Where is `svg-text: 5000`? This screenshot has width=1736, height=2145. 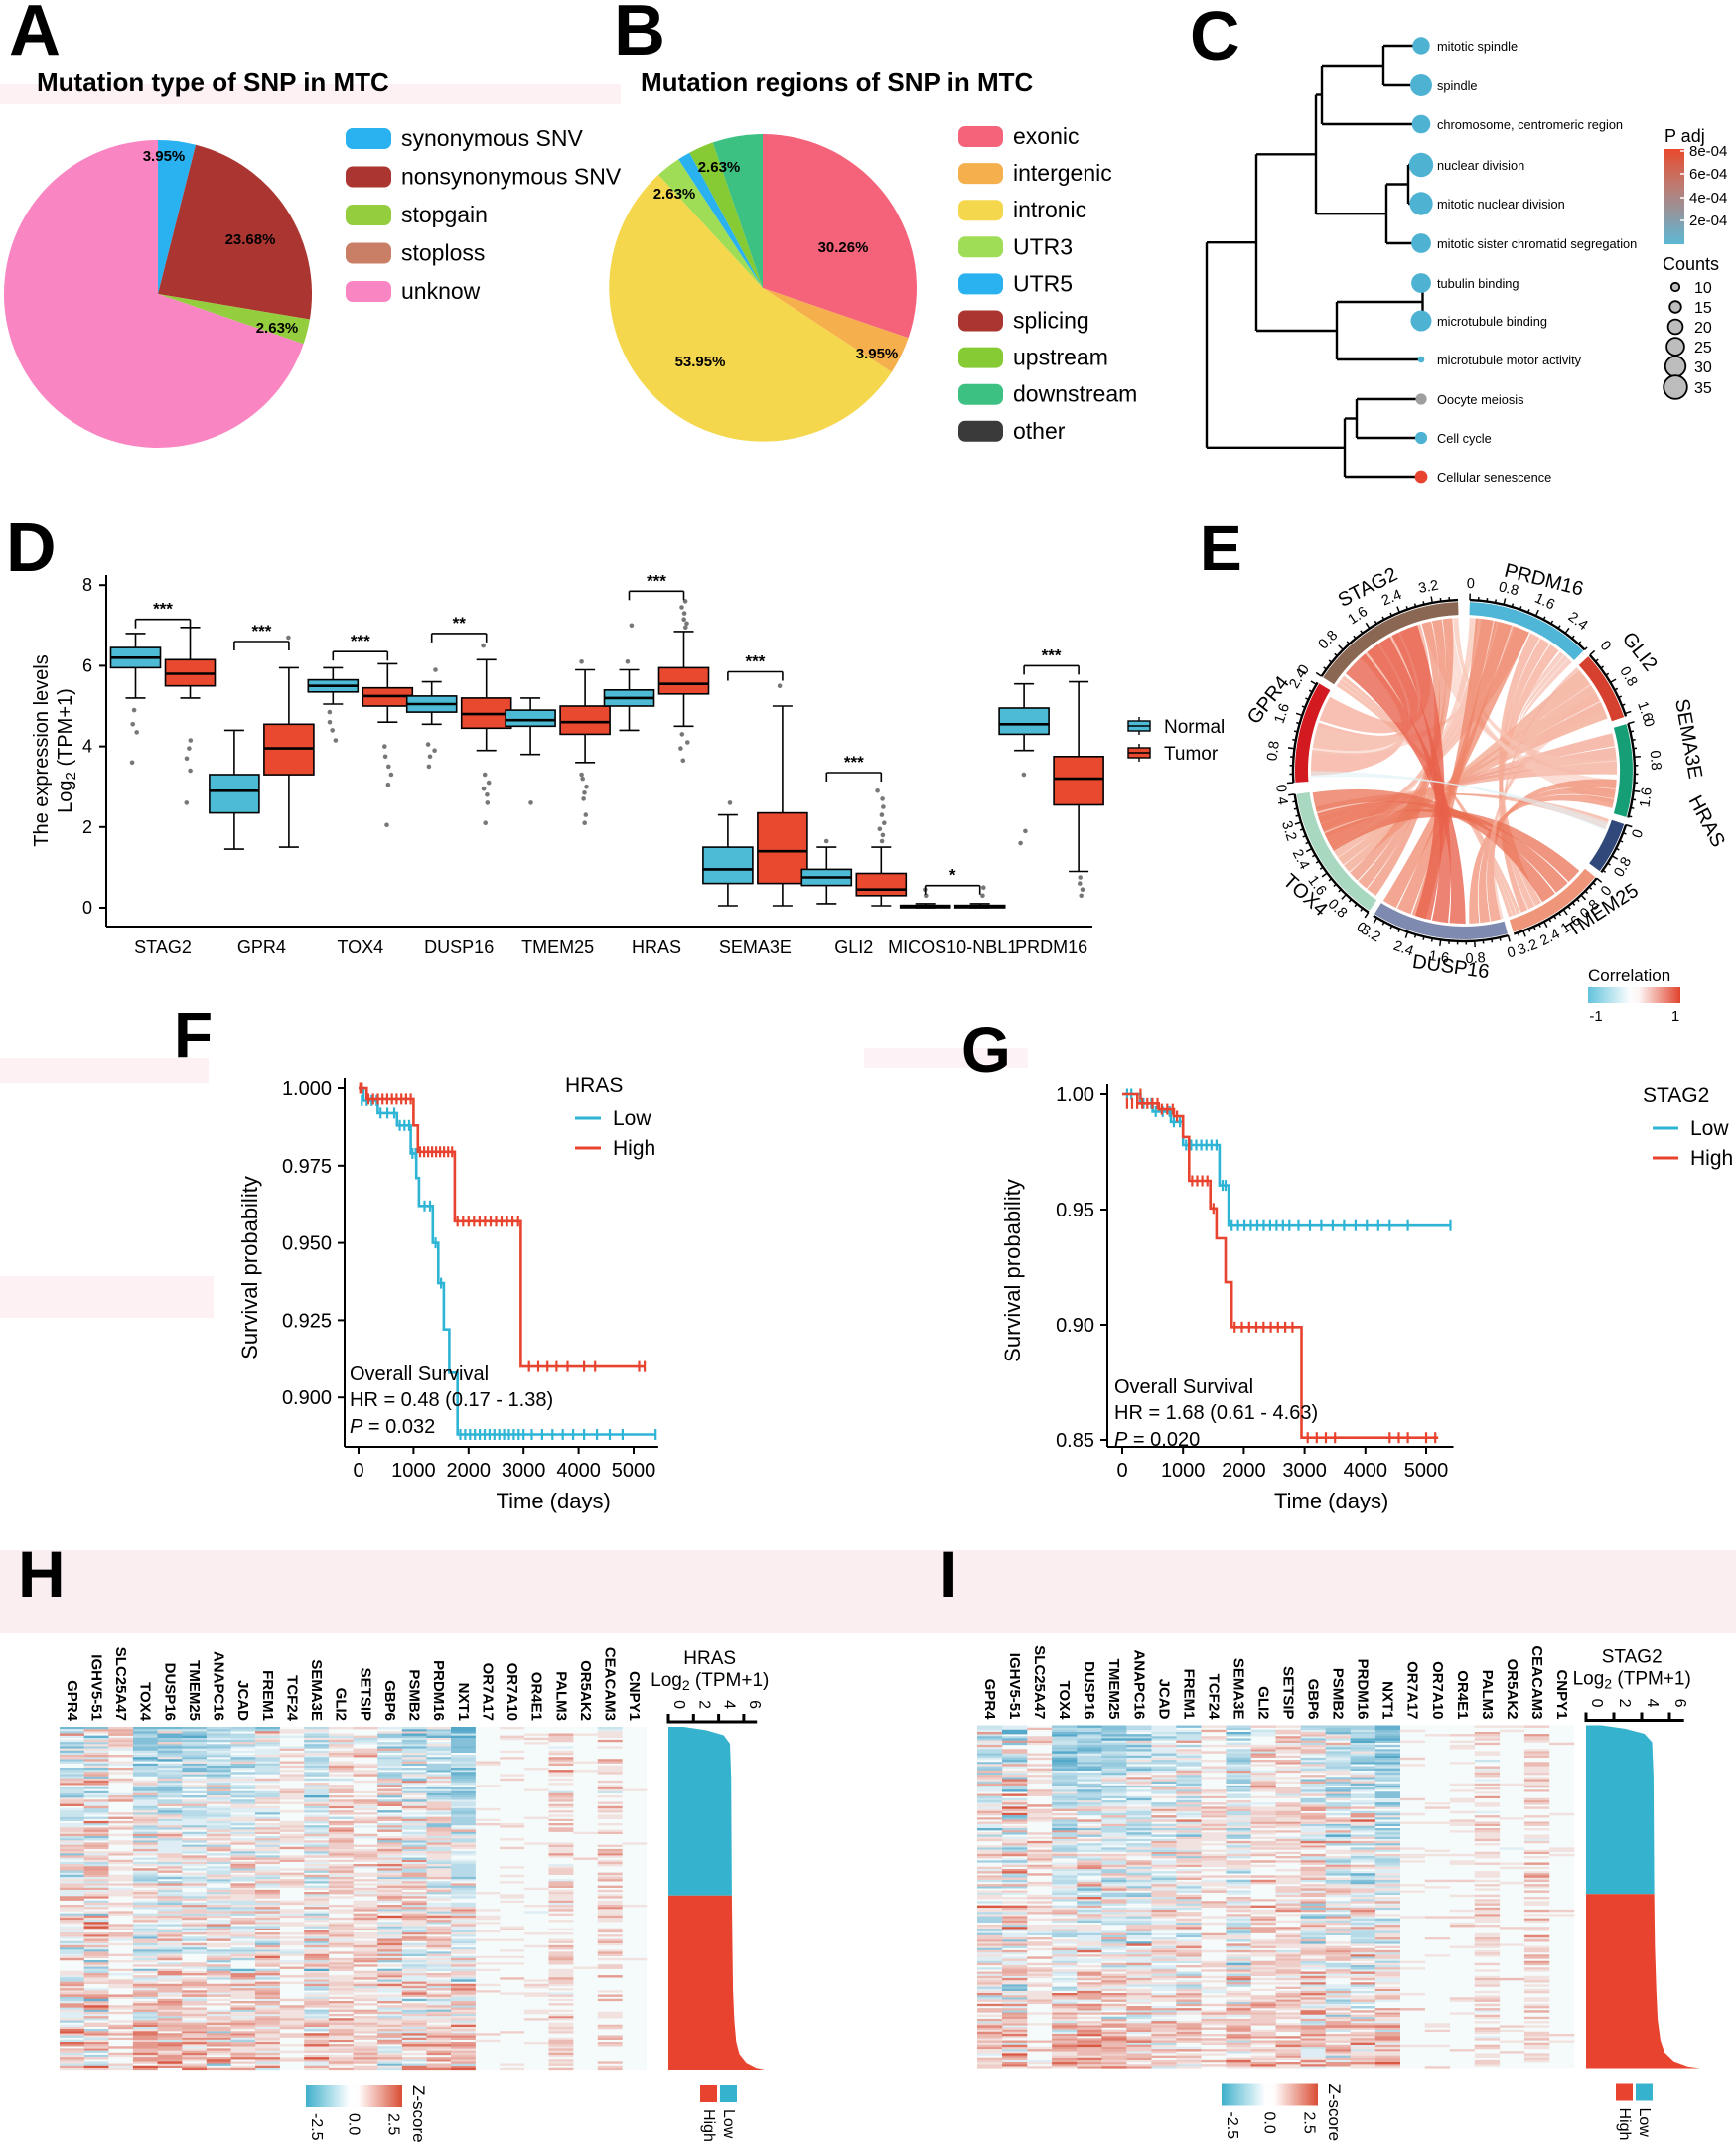 svg-text: 5000 is located at coordinates (634, 1471).